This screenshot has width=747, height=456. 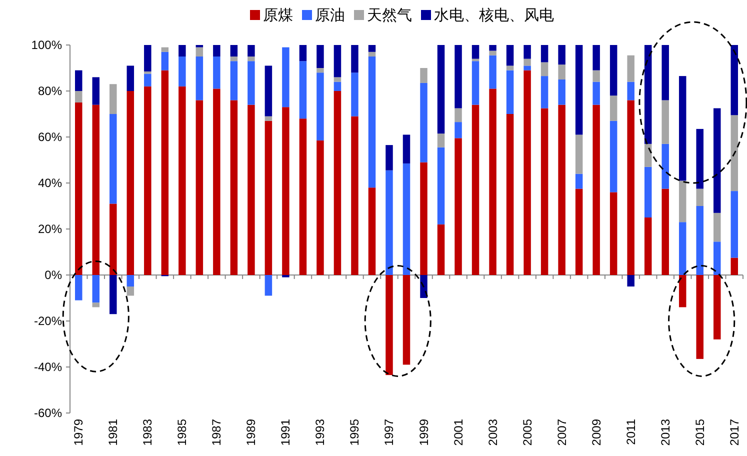 I want to click on x-tick-label: 2017, so click(x=734, y=432).